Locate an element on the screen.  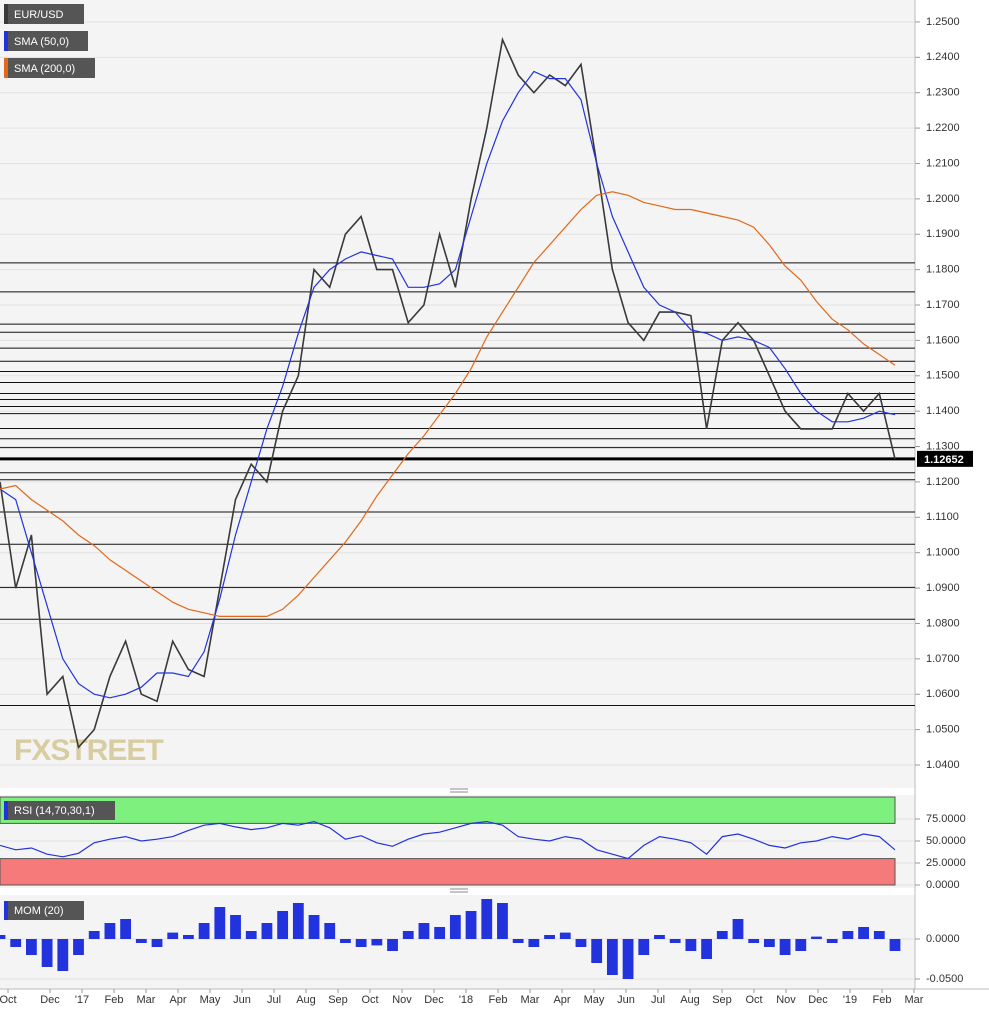
y-tick-label: 1.1900 is located at coordinates (943, 234).